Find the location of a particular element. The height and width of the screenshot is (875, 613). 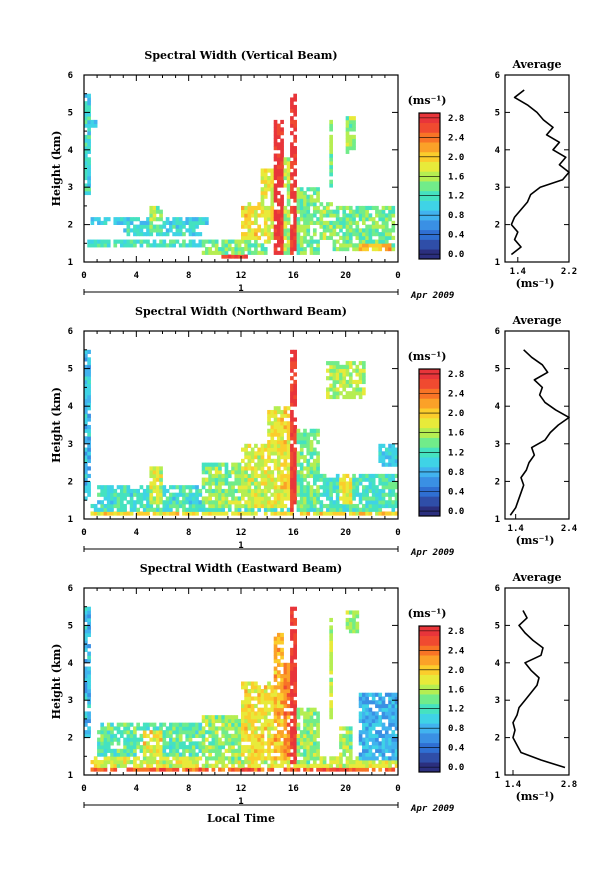

average-profile-line is located at coordinates (539, 689).